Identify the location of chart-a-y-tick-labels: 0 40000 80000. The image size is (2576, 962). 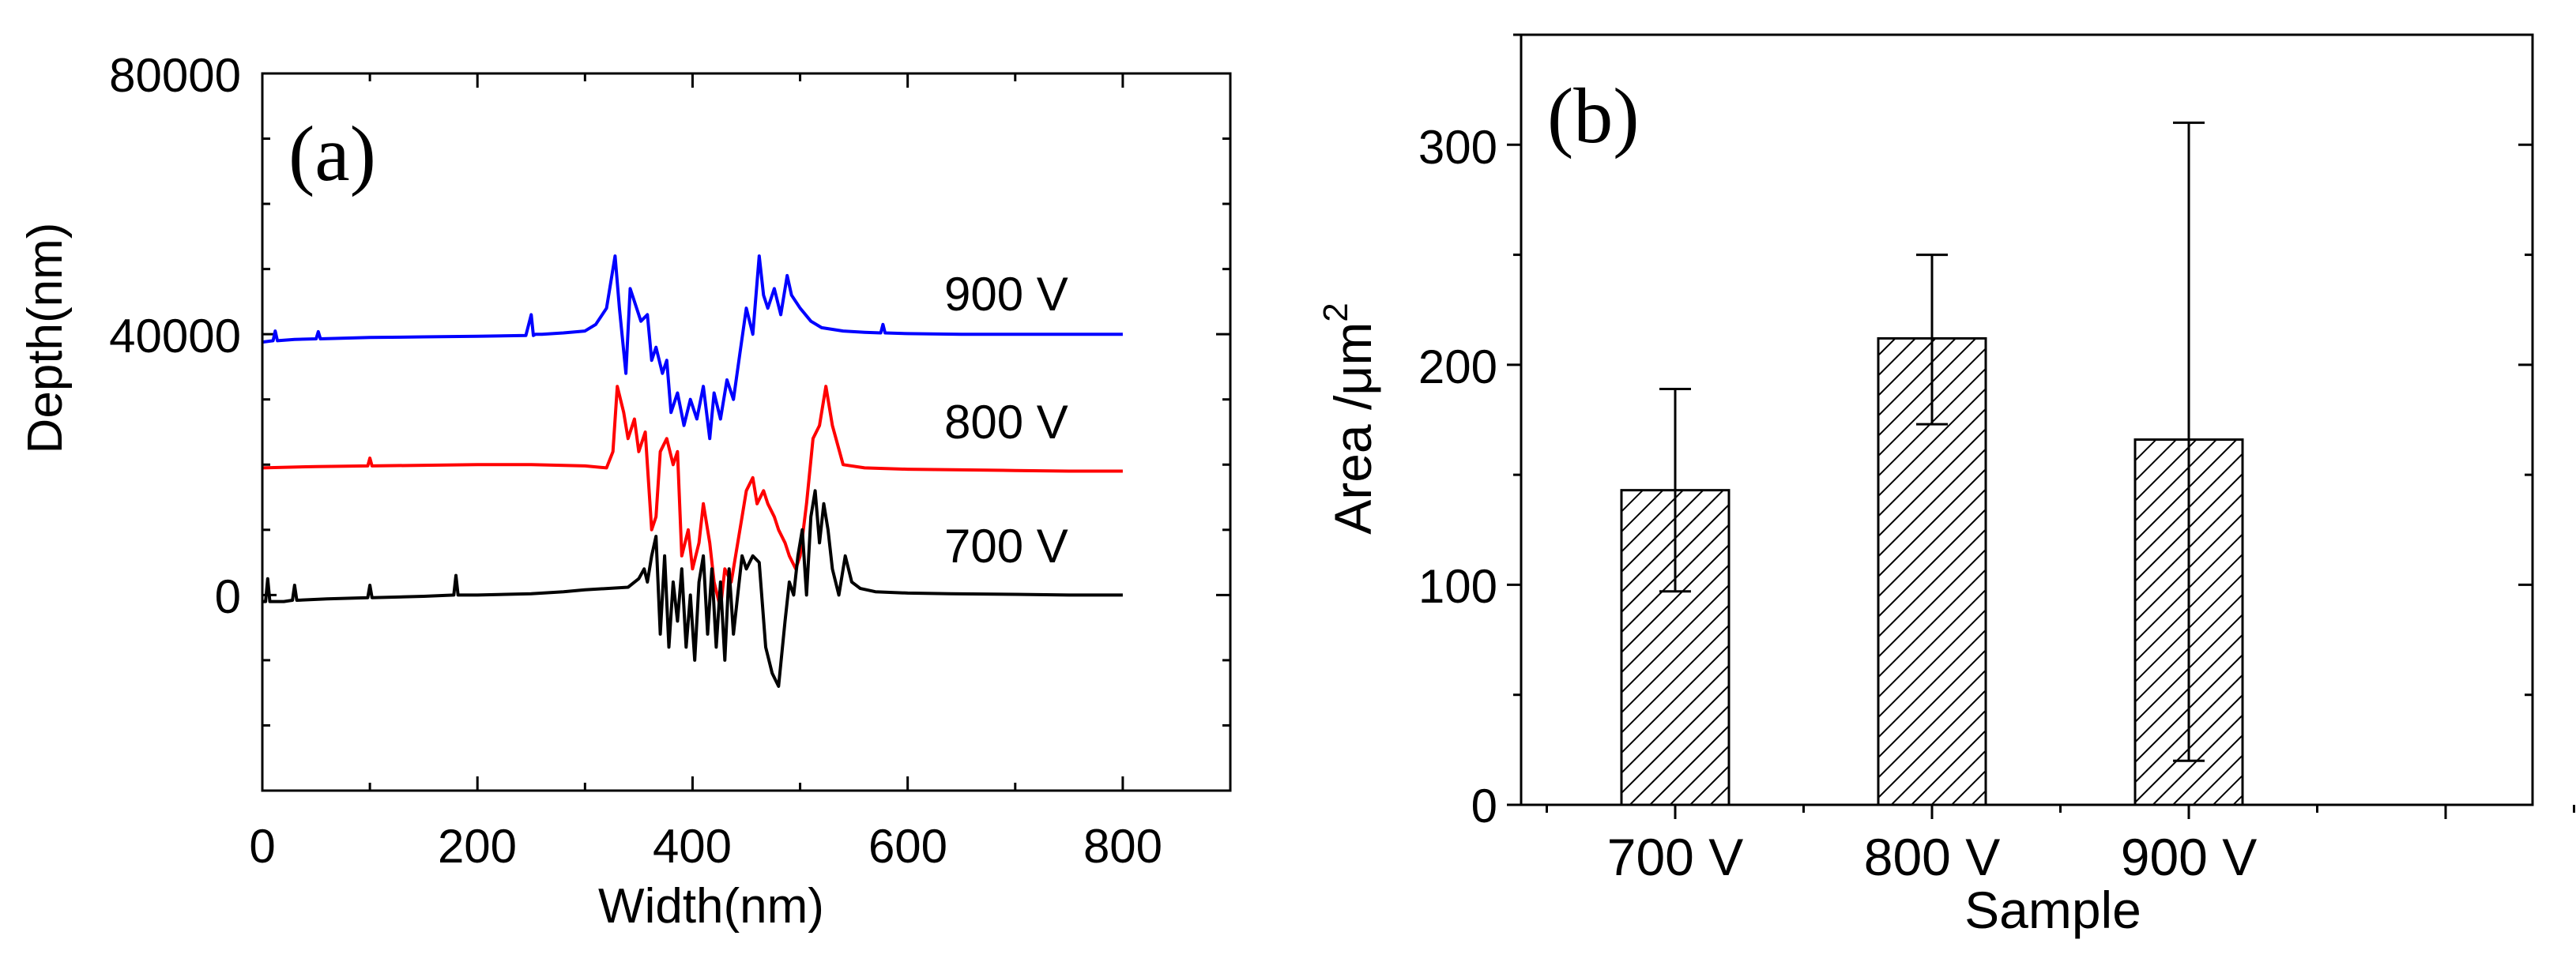
(175, 336).